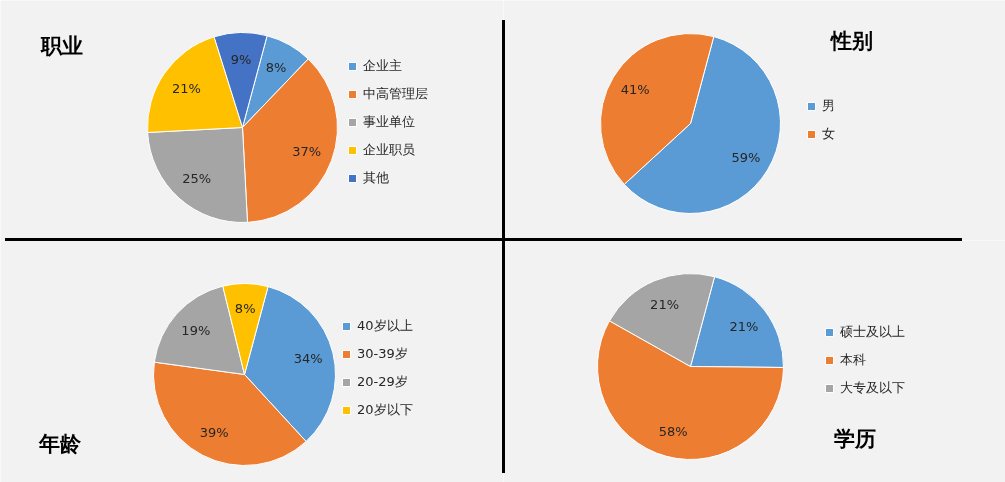 This screenshot has height=482, width=1005. I want to click on legend-label: 企业职员, so click(389, 150).